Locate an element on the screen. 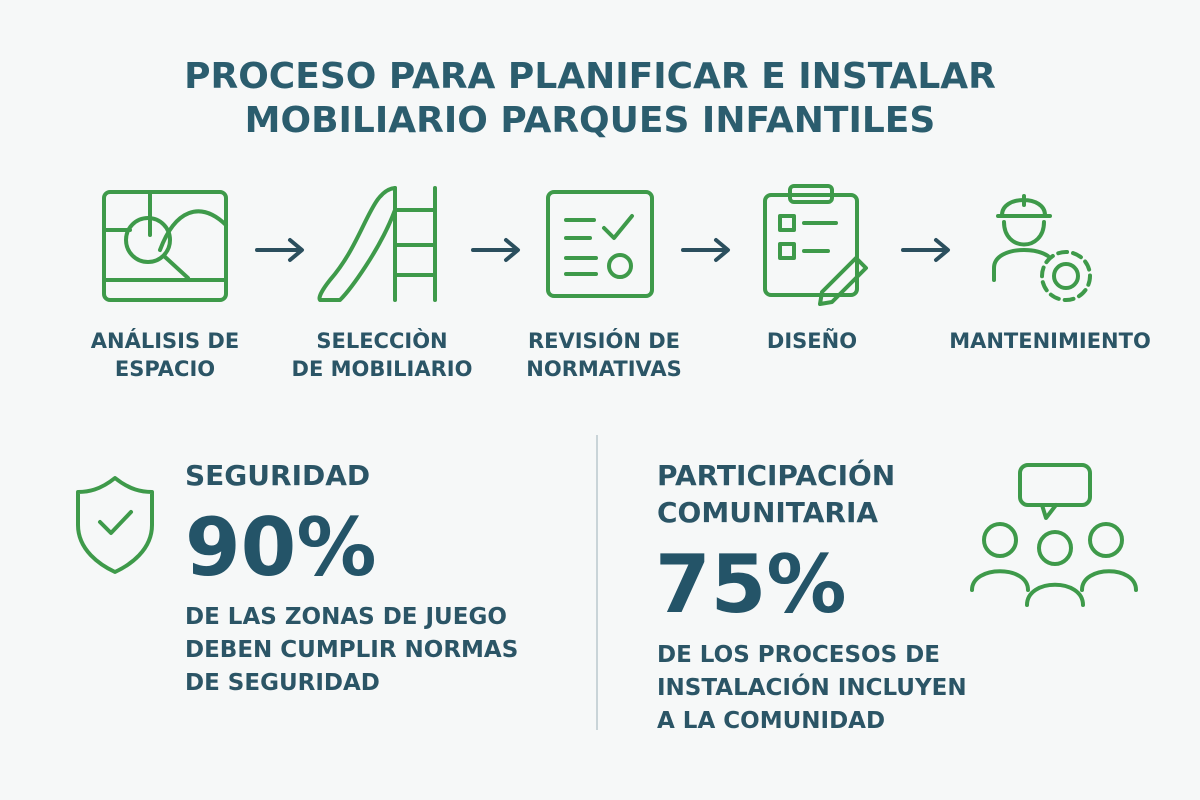 This screenshot has height=800, width=1200. stat-description: DE LAS ZONAS DE JUEGO is located at coordinates (346, 617).